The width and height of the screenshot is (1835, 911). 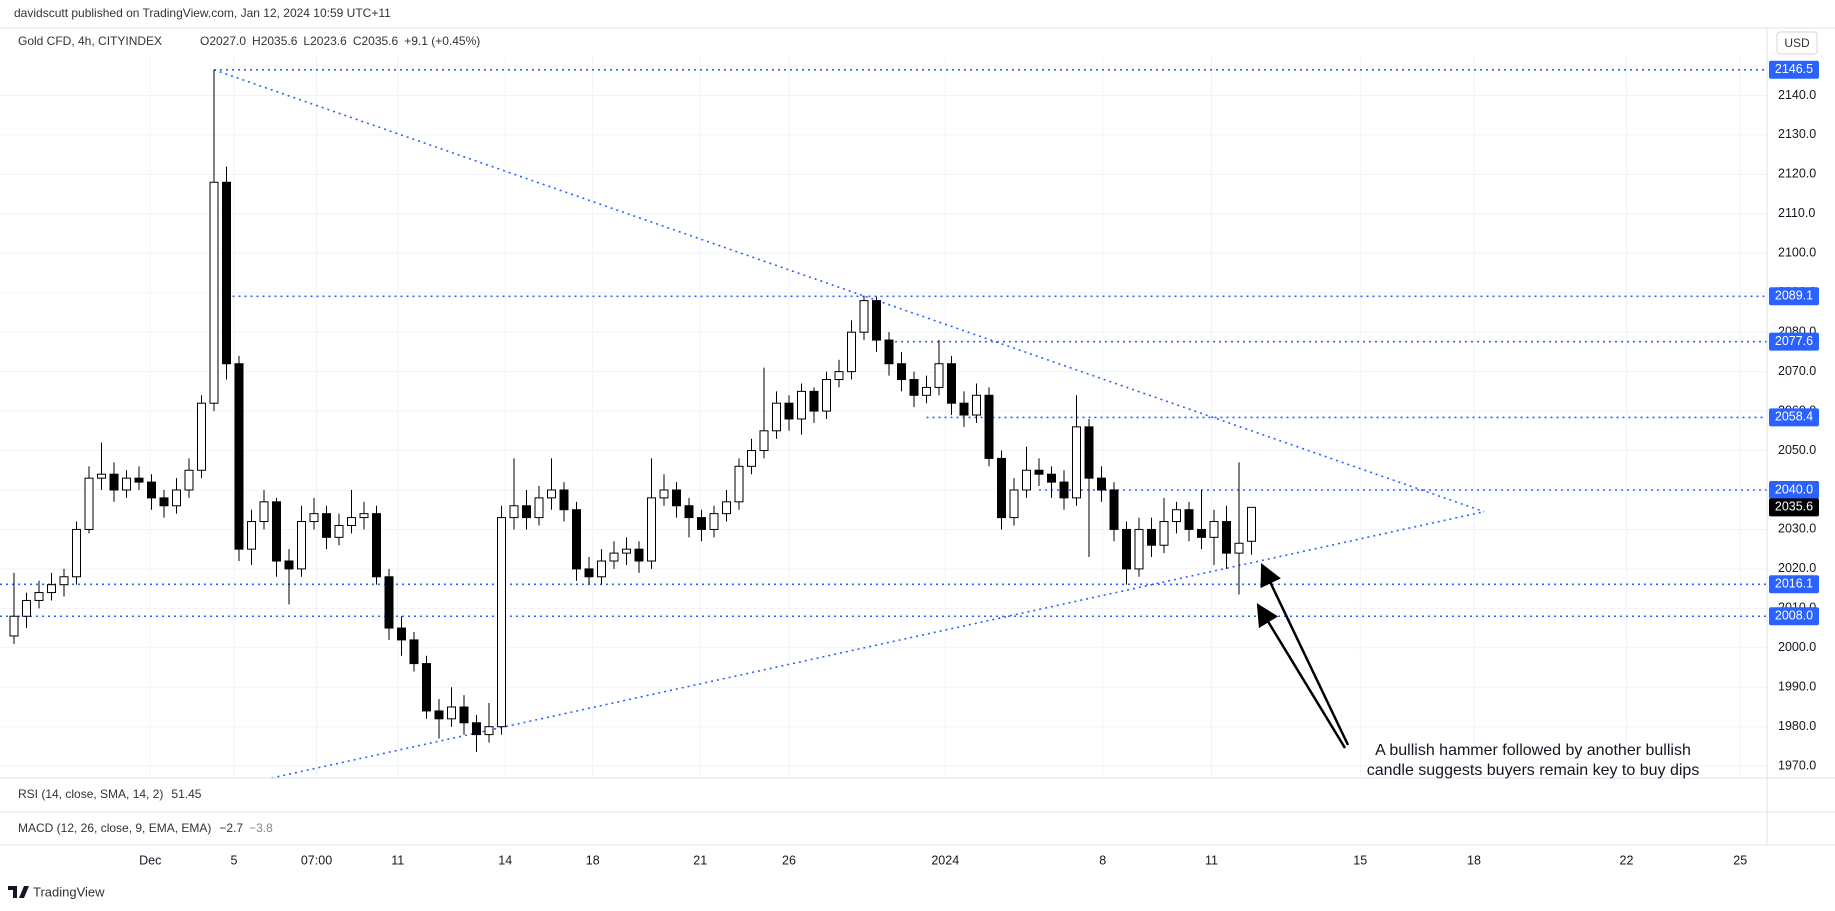 I want to click on y-tick-label: 2000.0, so click(x=1797, y=647).